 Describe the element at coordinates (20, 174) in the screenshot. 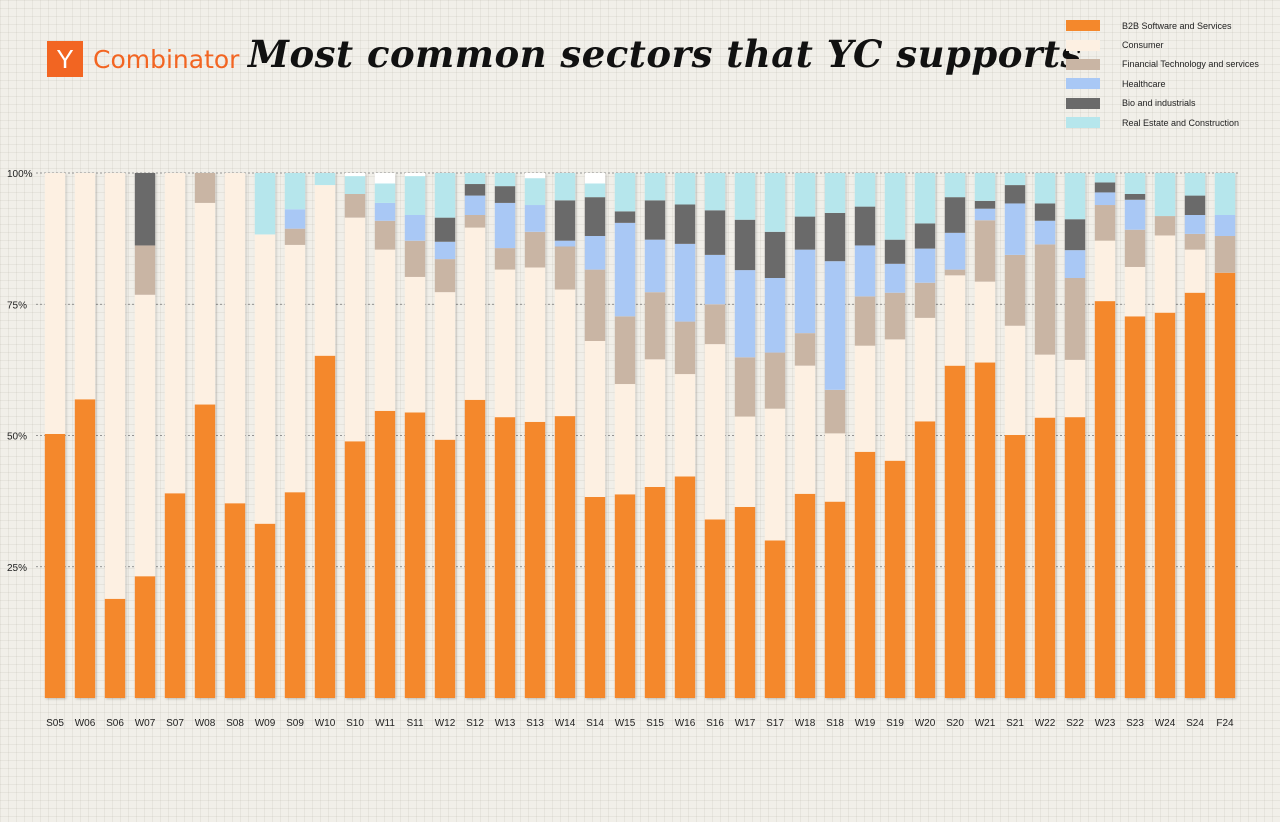

I see `y-tick-label: 100%` at that location.